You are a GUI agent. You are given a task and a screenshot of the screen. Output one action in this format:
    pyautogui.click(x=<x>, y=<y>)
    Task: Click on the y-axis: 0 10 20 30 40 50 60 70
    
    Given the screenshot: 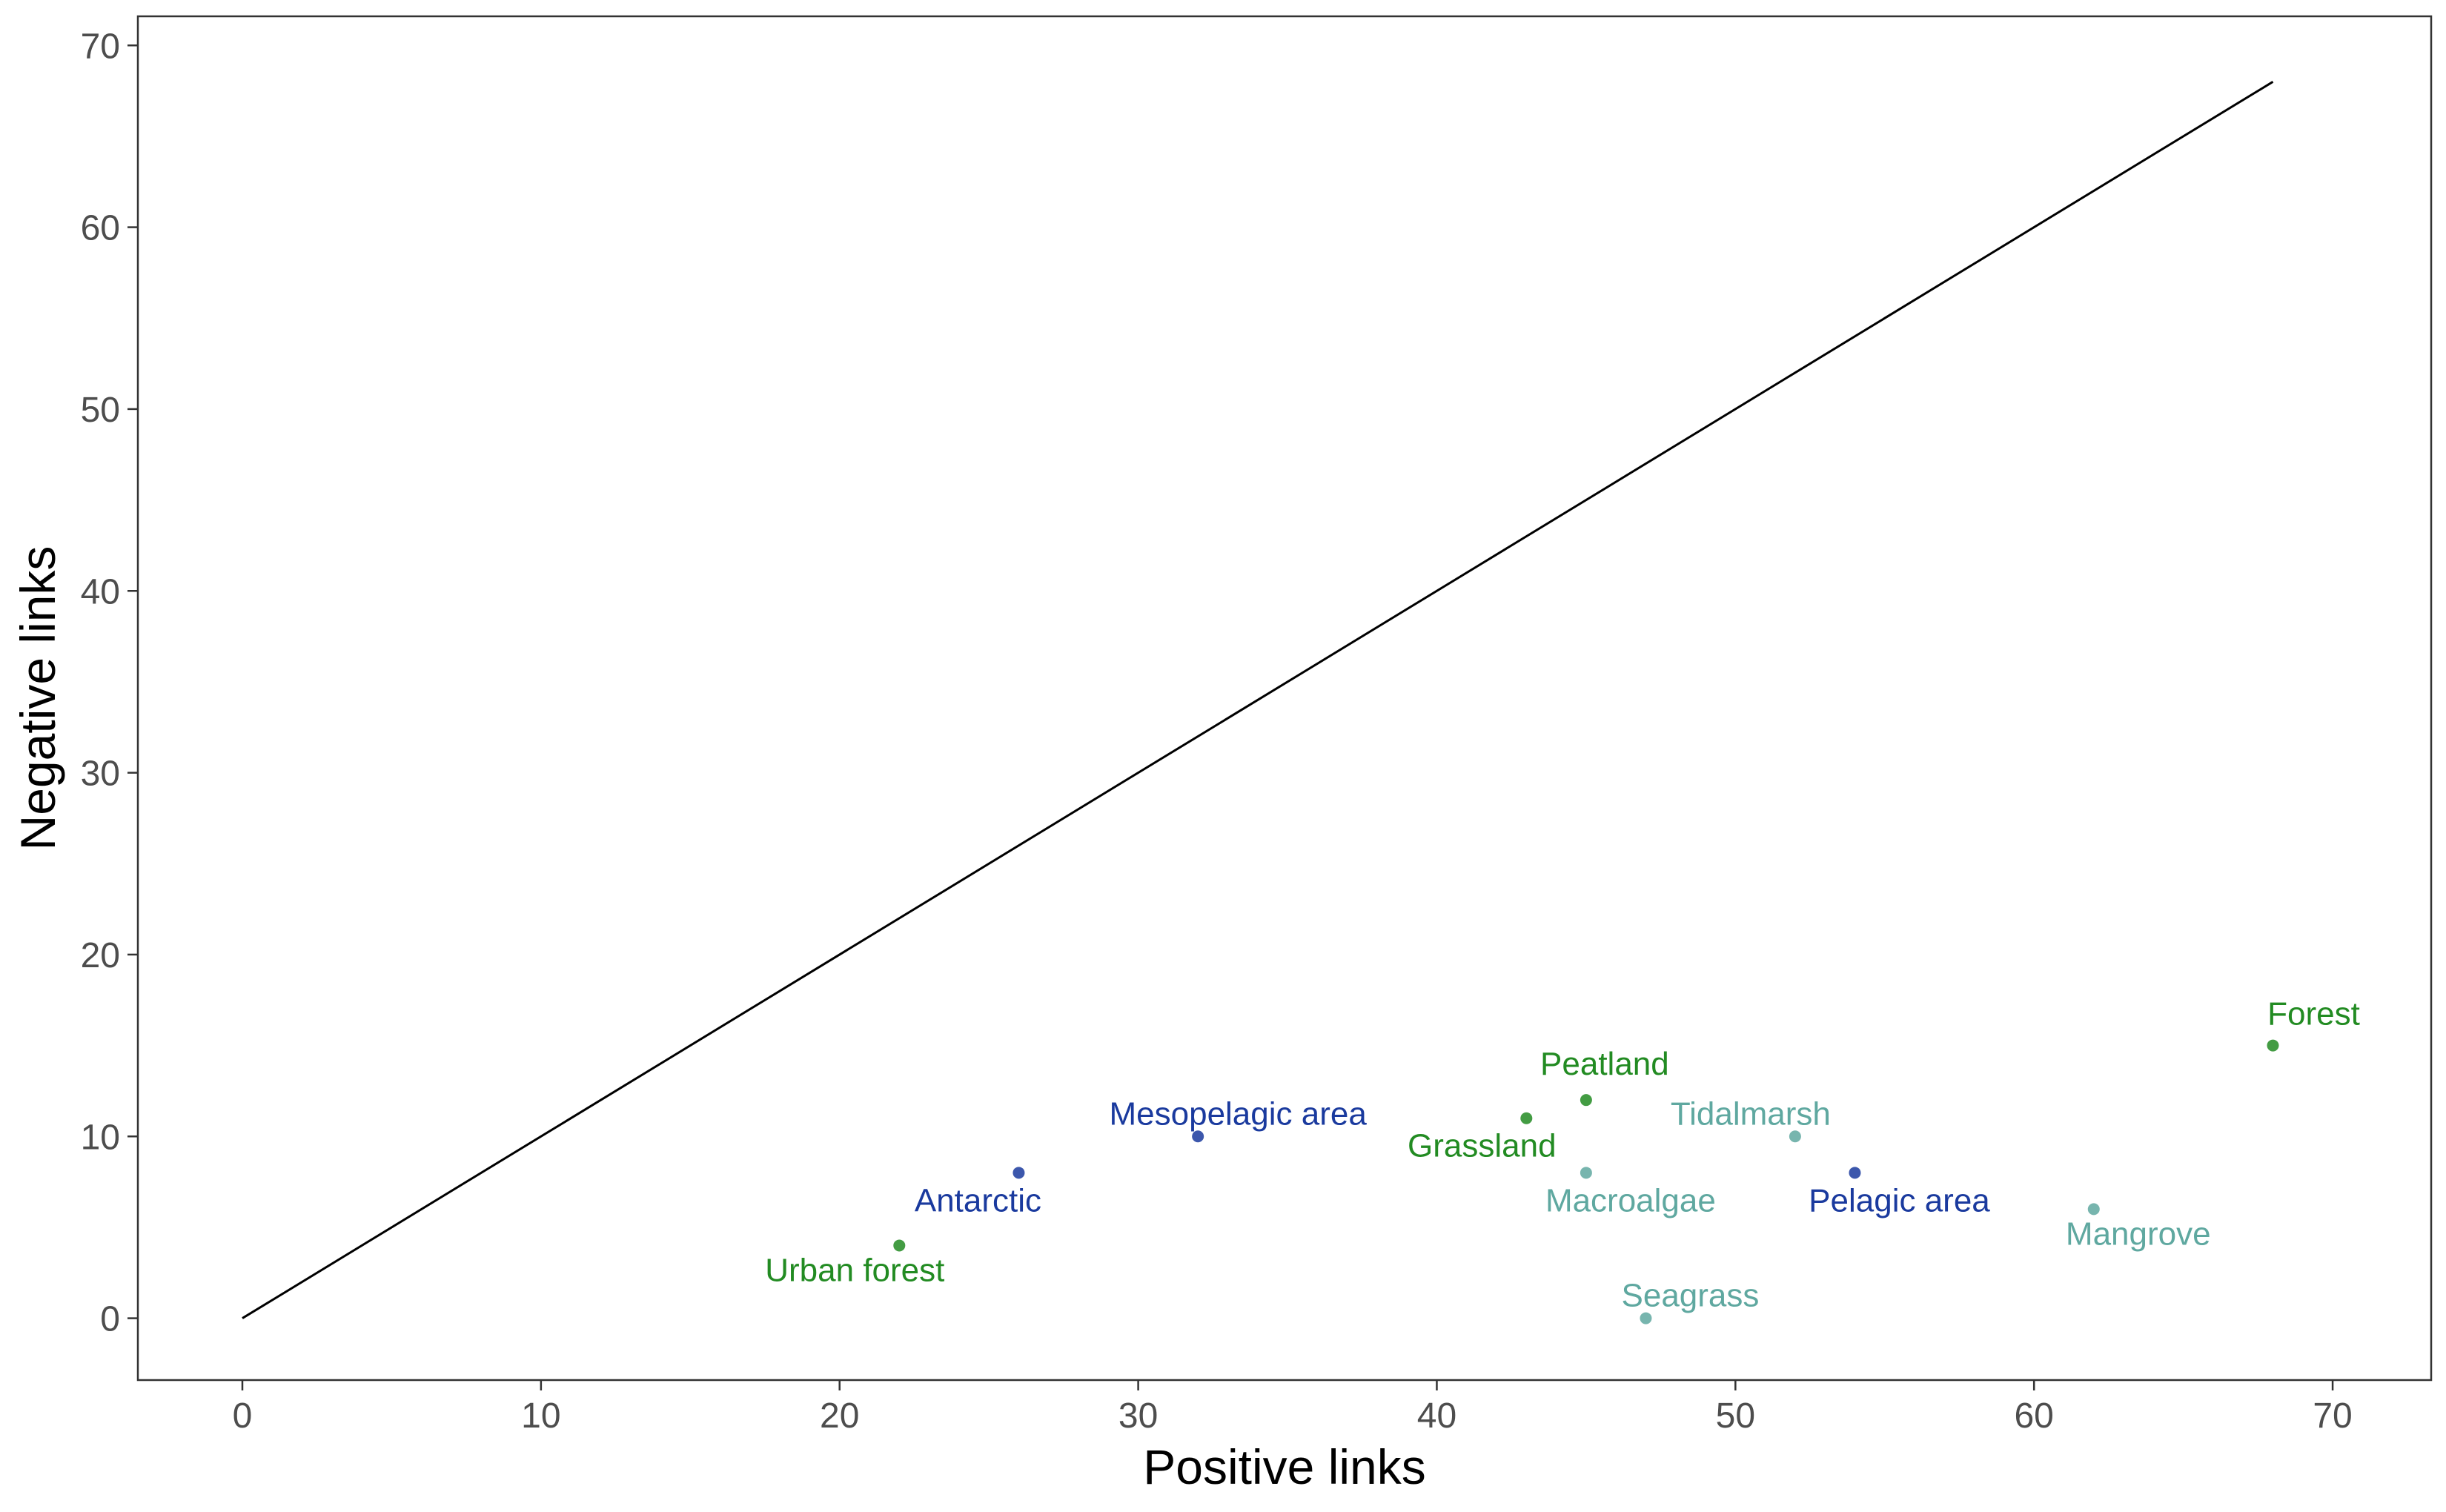 What is the action you would take?
    pyautogui.click(x=109, y=683)
    